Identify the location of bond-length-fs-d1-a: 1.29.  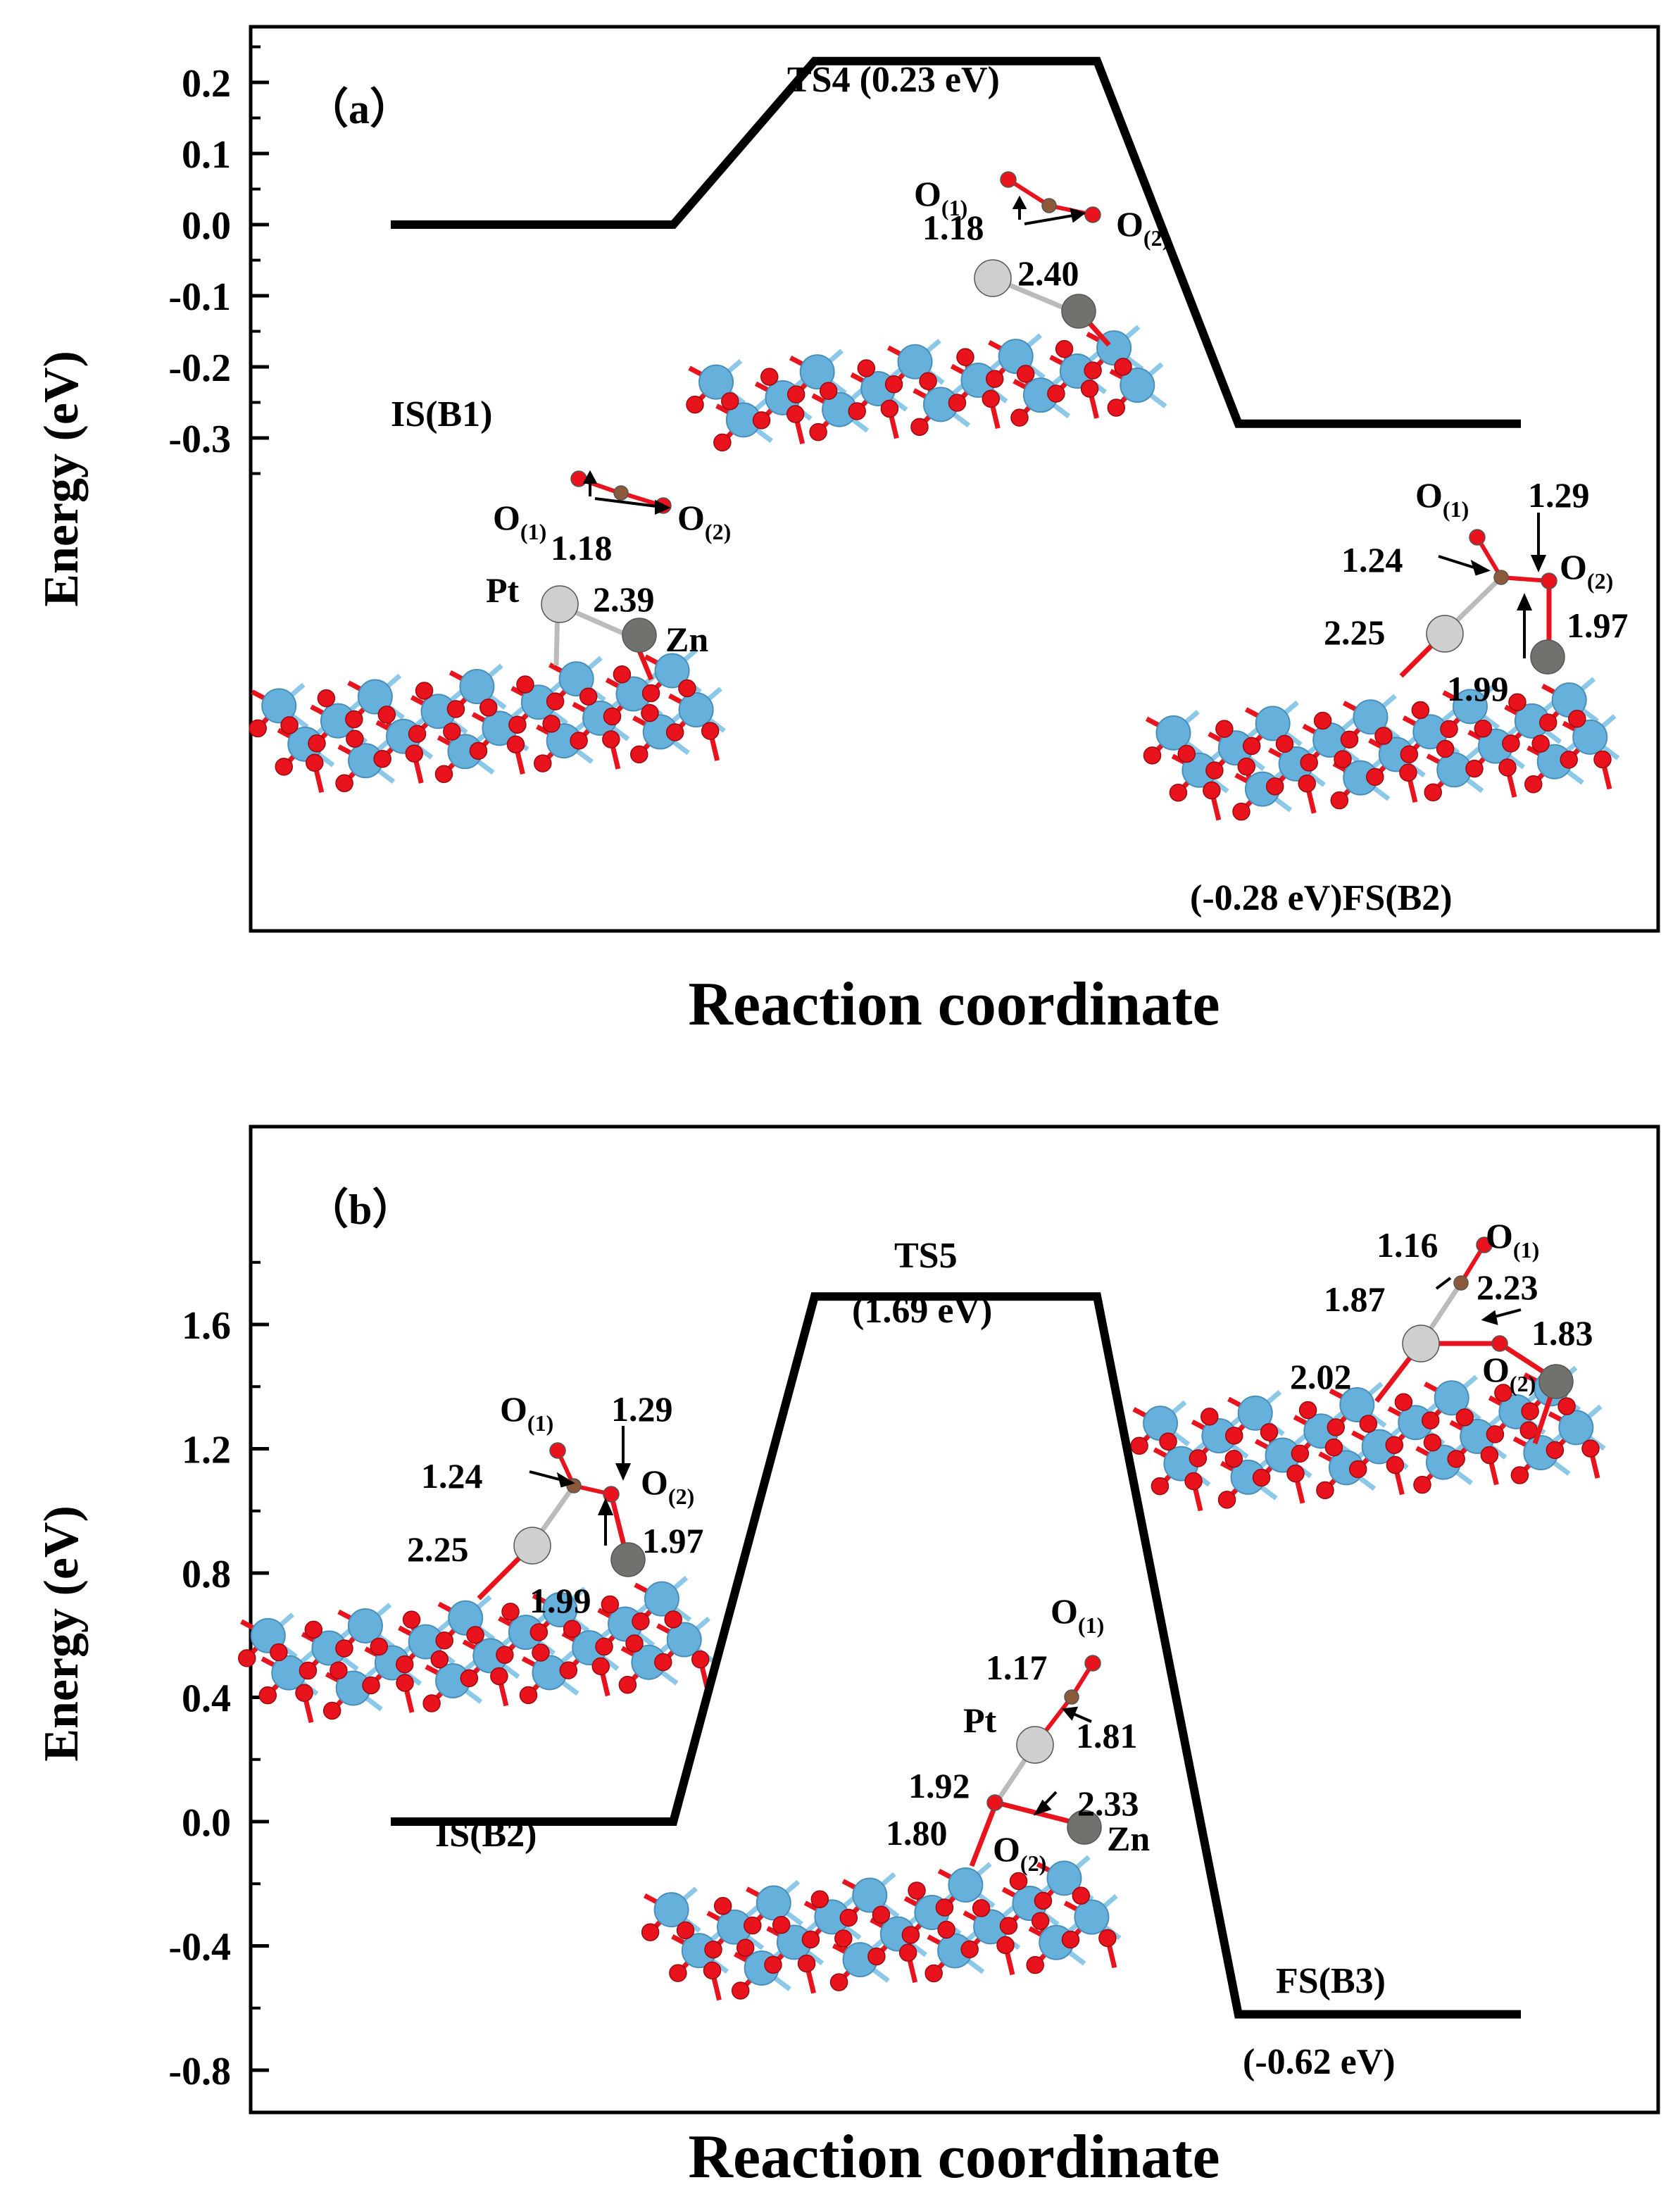
(1559, 495).